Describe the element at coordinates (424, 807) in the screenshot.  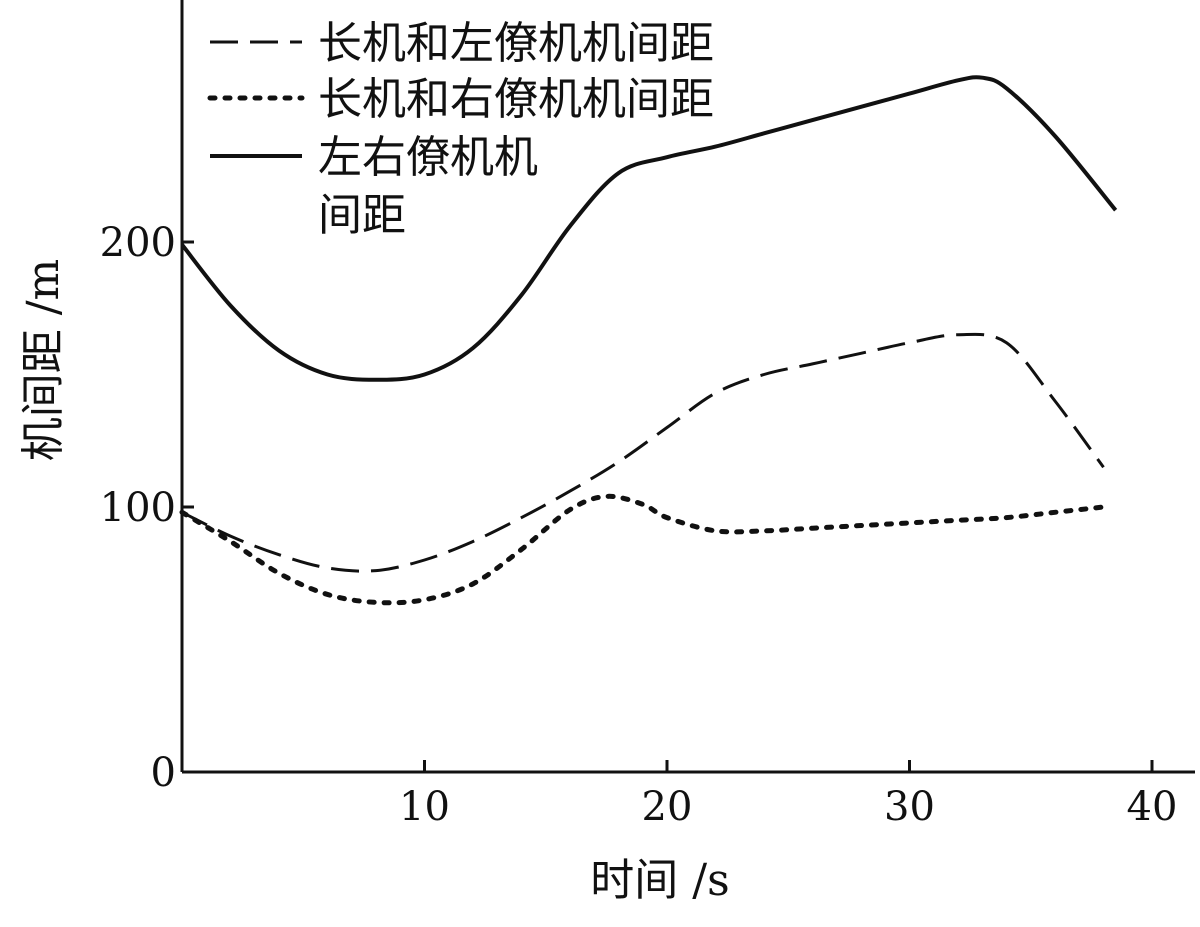
I see `x-tick-label: 10` at that location.